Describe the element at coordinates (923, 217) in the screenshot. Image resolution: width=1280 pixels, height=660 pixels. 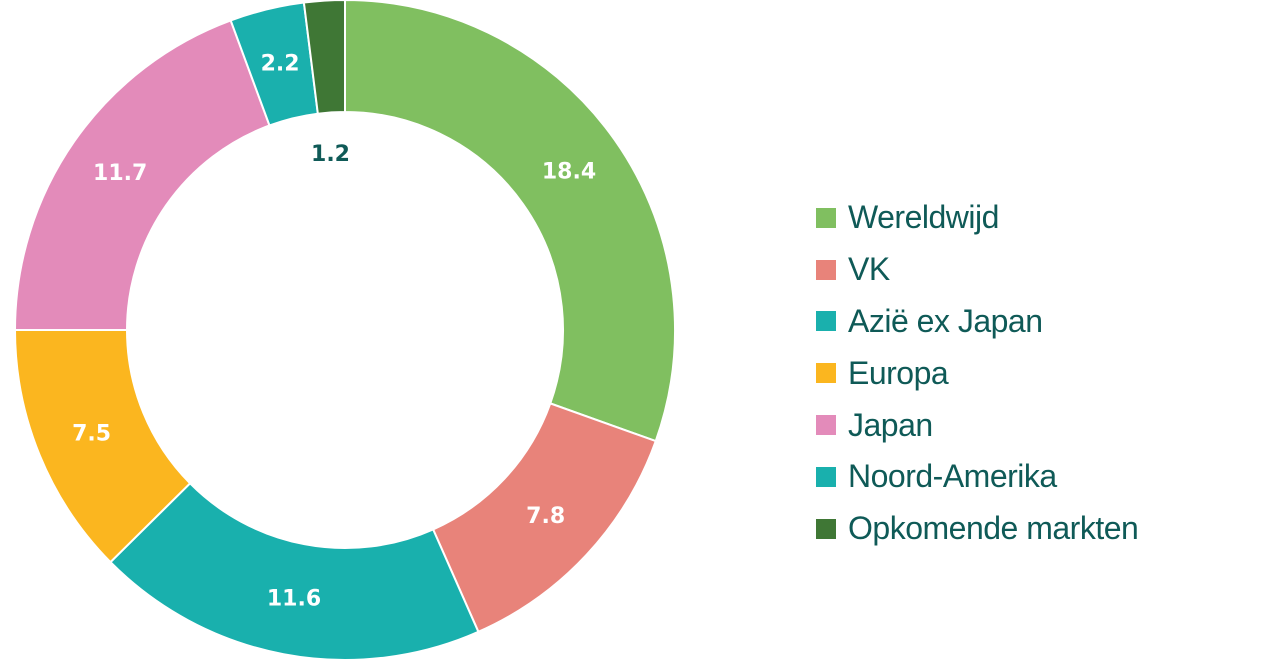
I see `legend-label: Wereldwijd` at that location.